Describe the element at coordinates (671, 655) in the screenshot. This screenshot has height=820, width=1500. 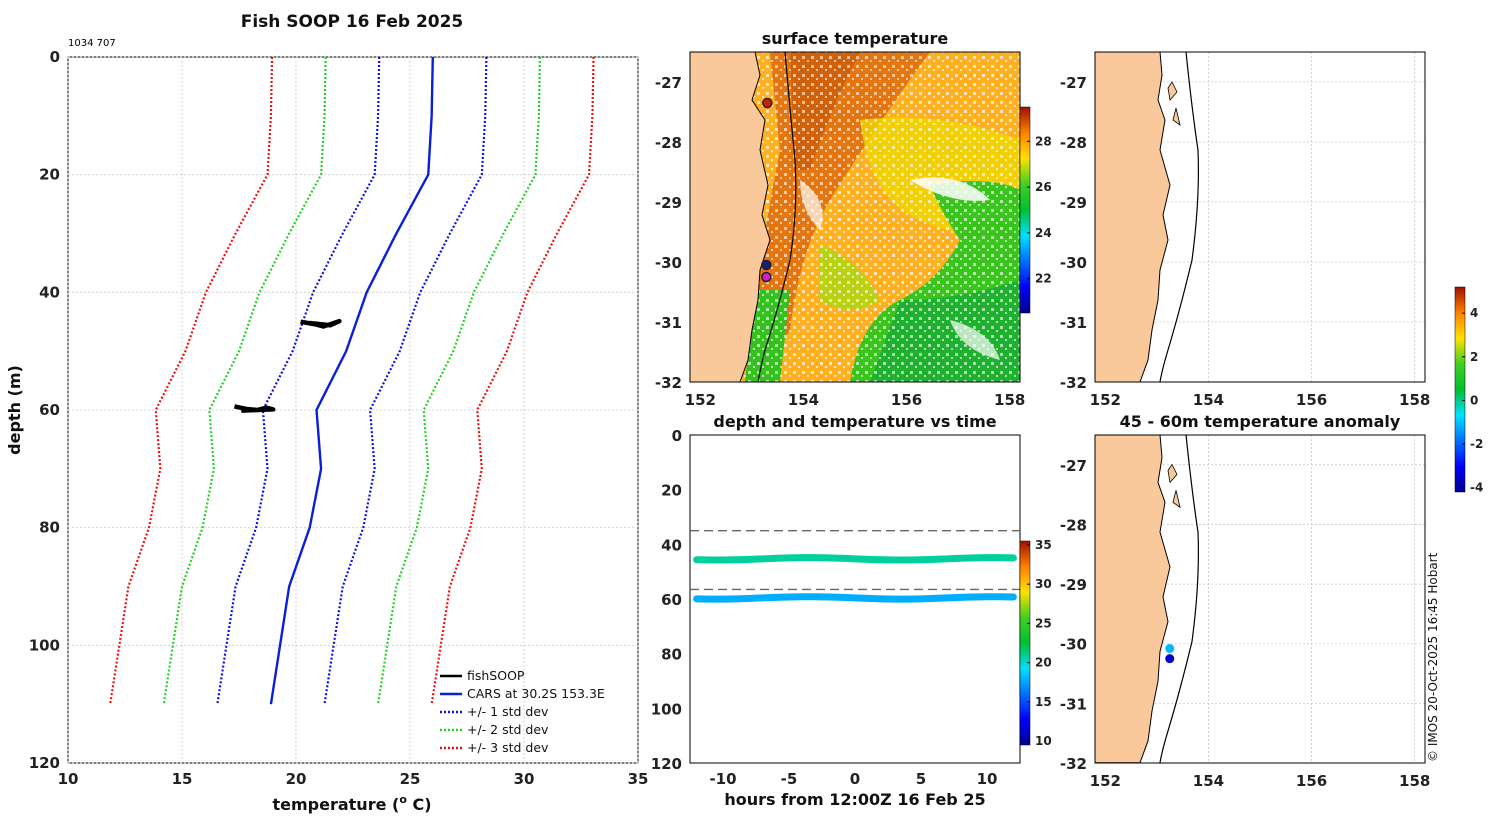
I see `y-tick-label: 80` at that location.